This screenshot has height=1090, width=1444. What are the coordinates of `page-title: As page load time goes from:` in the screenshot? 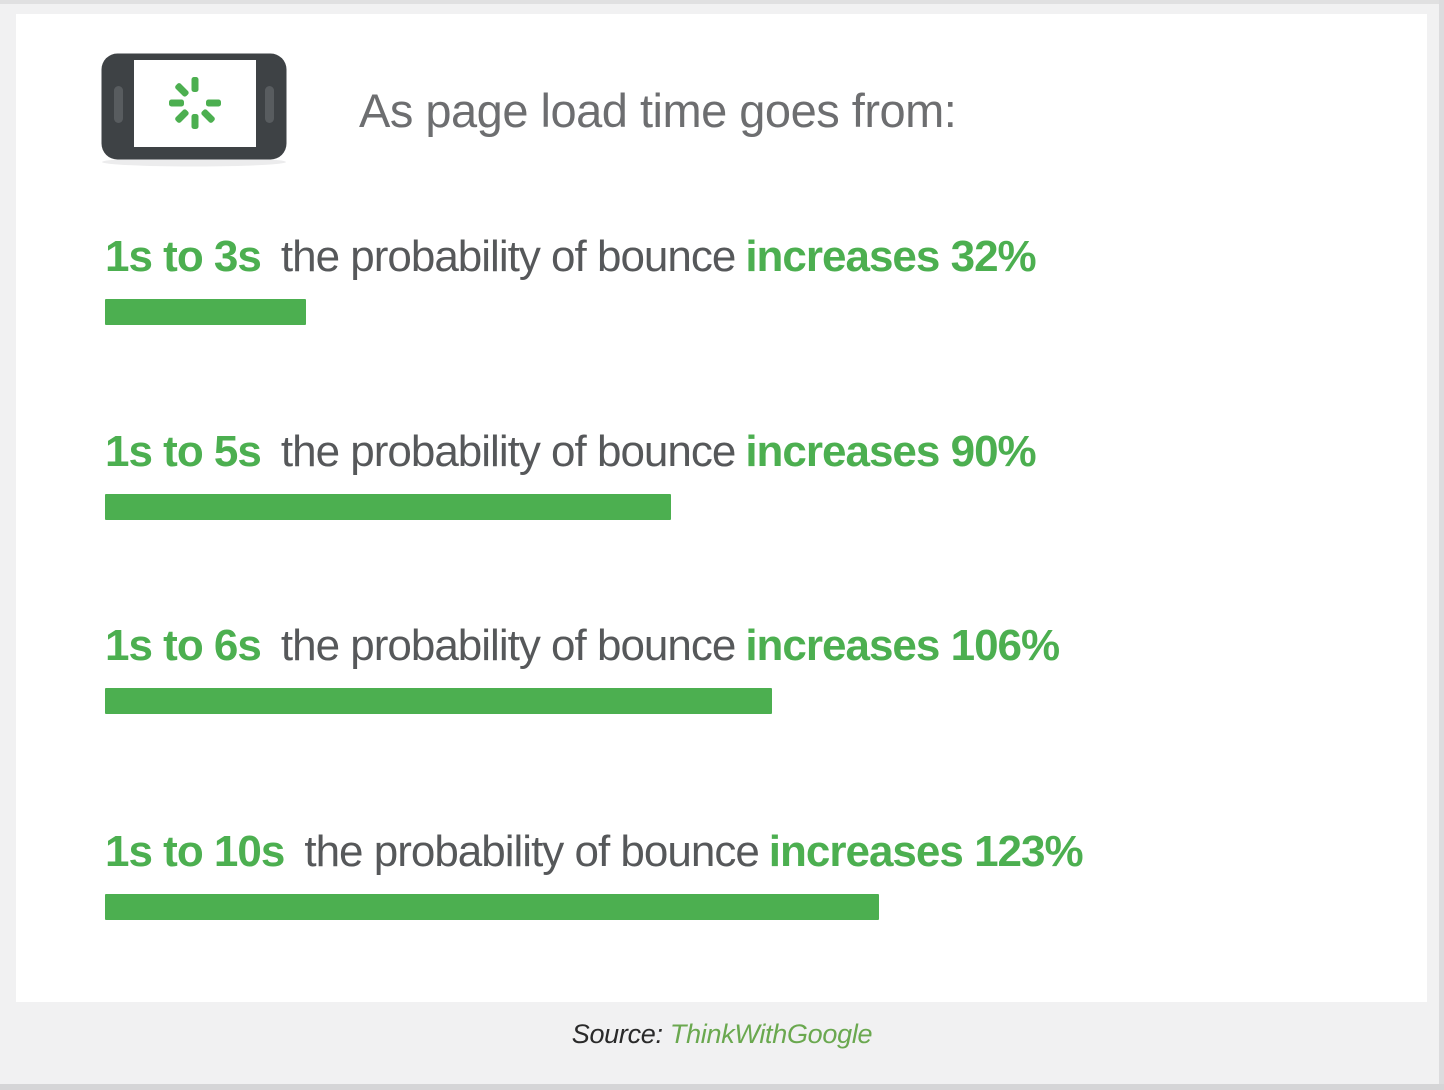 It's located at (658, 110).